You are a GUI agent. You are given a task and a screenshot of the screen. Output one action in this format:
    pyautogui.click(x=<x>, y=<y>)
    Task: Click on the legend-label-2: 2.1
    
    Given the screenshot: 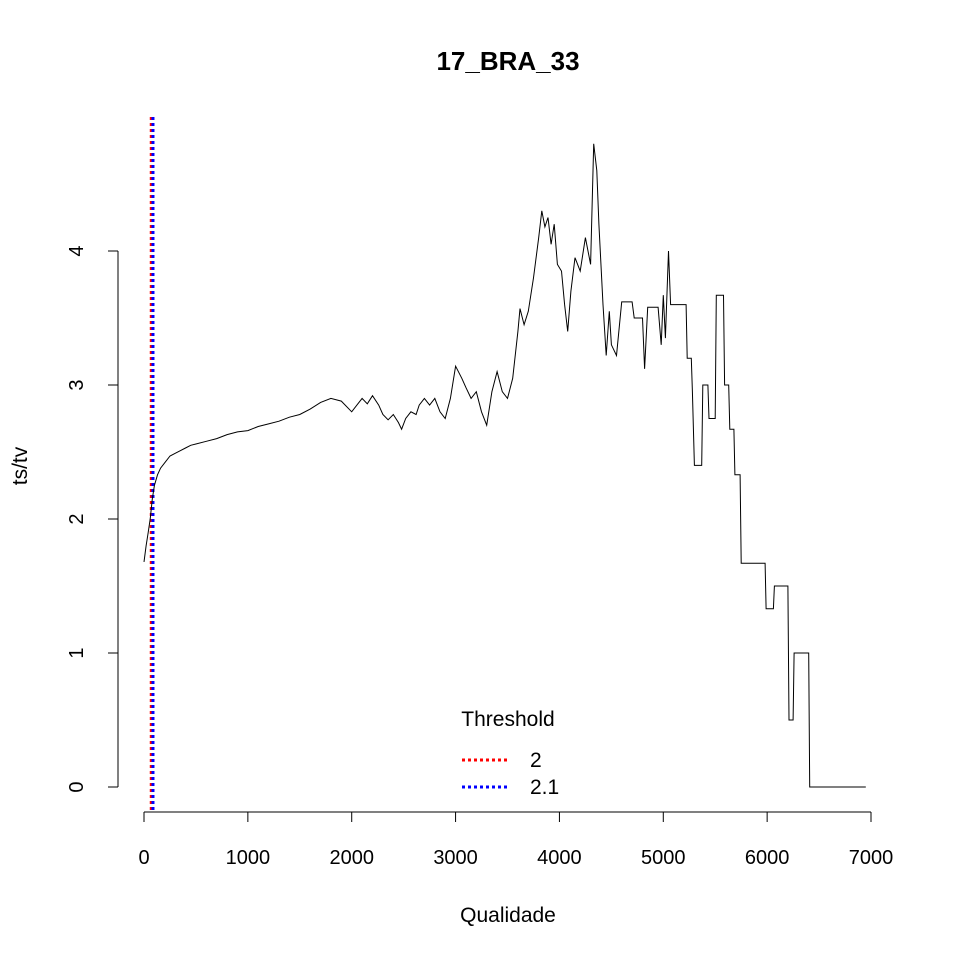 What is the action you would take?
    pyautogui.click(x=544, y=787)
    